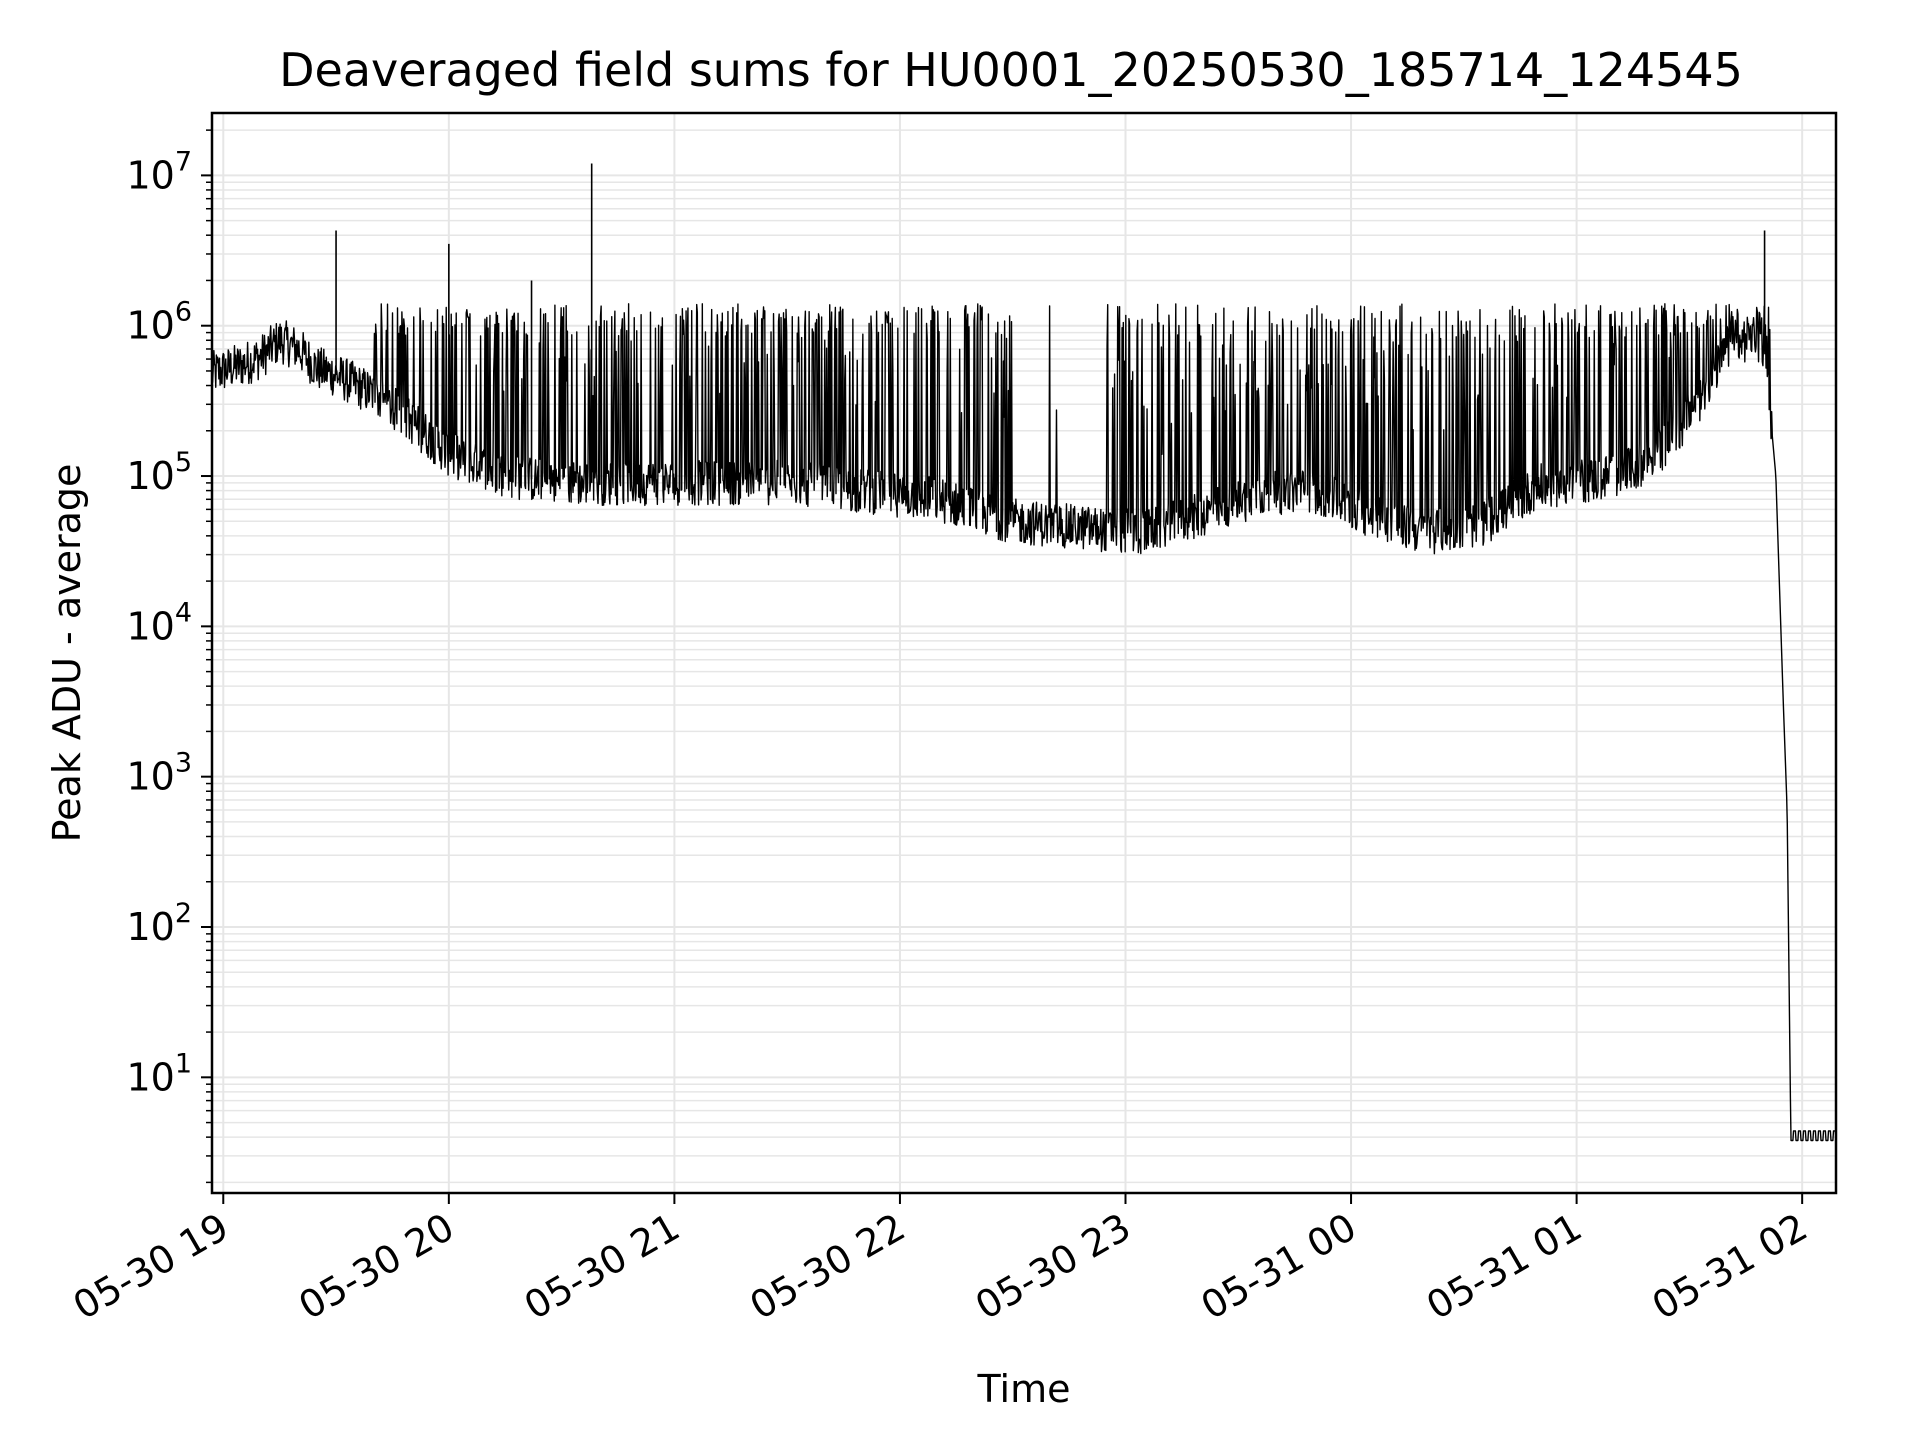 The height and width of the screenshot is (1440, 1920). What do you see at coordinates (151, 1267) in the screenshot?
I see `x-tick-label: 05-30 19` at bounding box center [151, 1267].